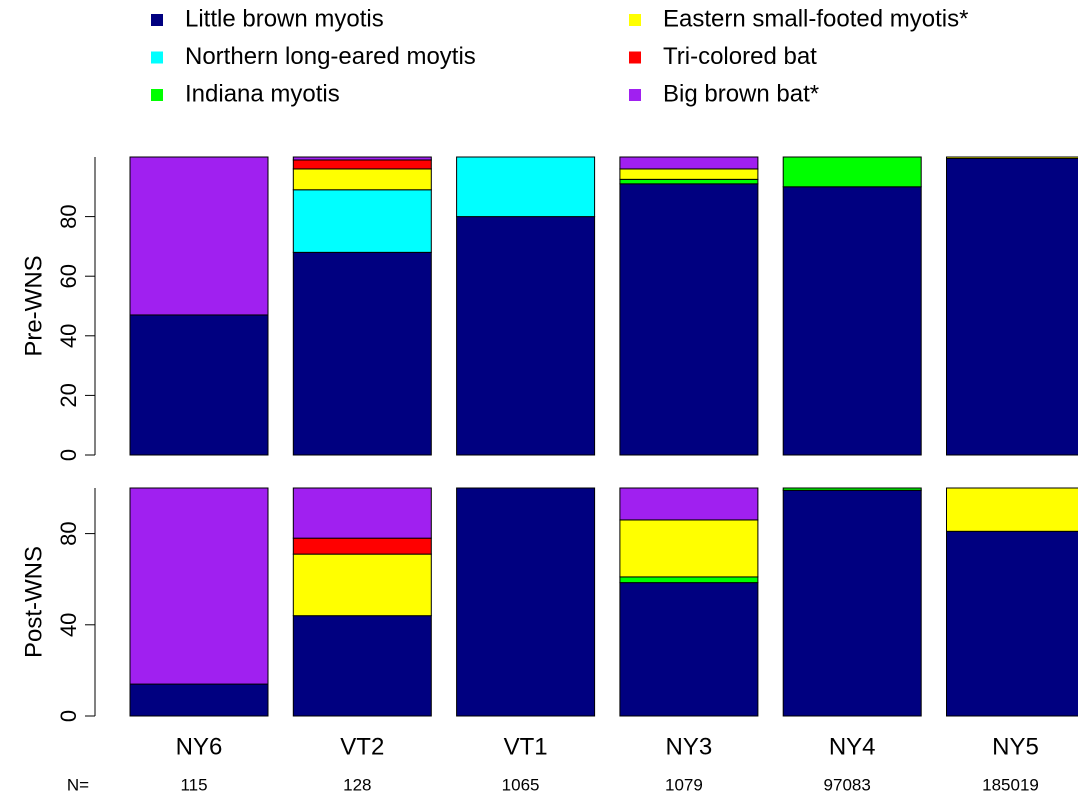 This screenshot has width=1078, height=799. I want to click on x-tick-label: NY5, so click(1015, 746).